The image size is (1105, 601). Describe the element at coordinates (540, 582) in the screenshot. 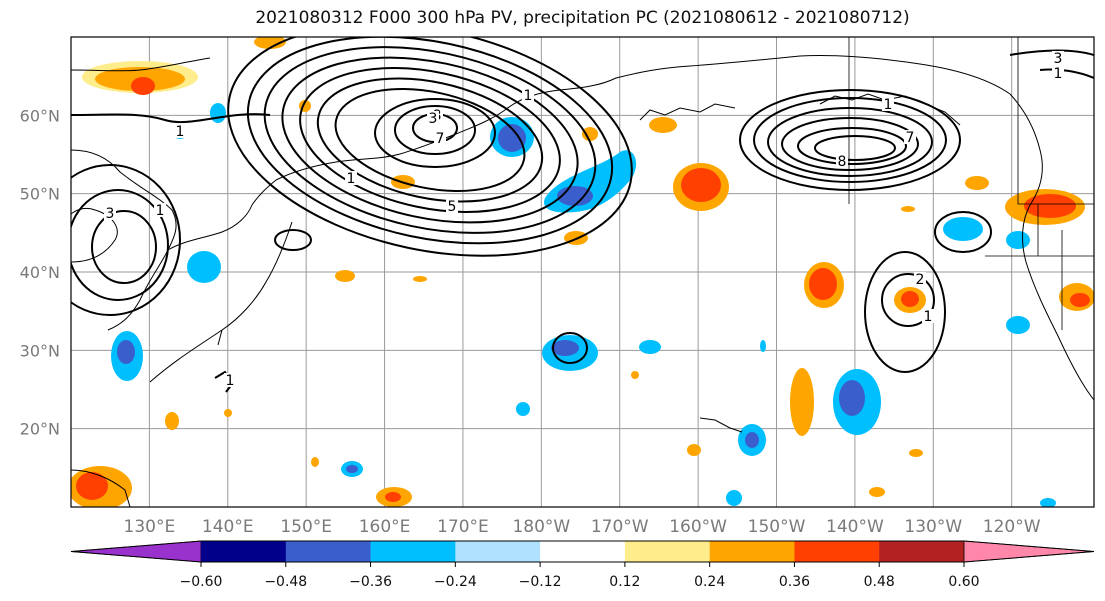

I see `colorbar-tick-label: −0.12` at that location.